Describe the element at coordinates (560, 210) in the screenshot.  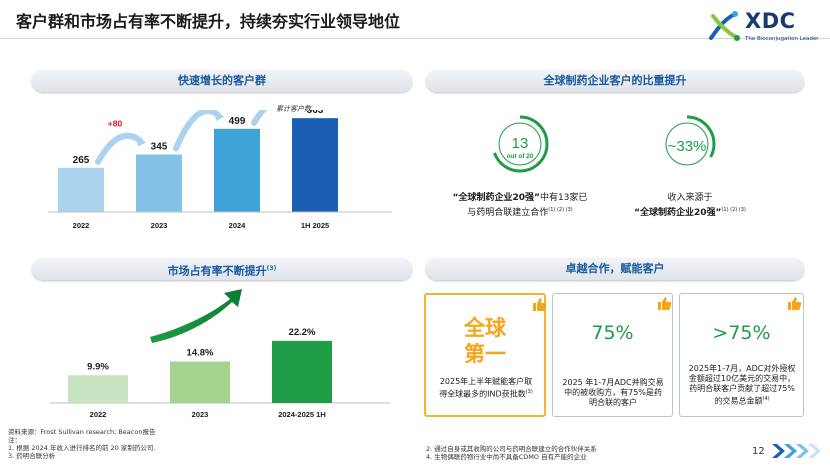
I see `ring1-notes: (1) (2) (3)` at that location.